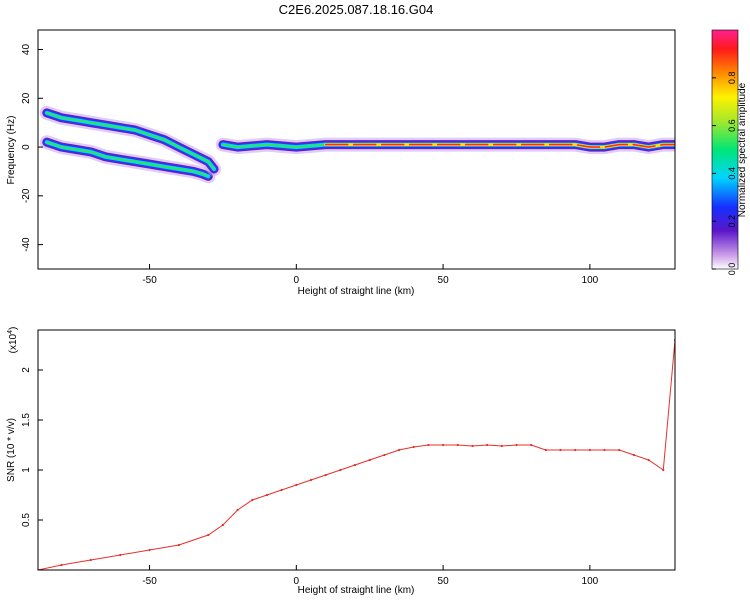  I want to click on y-tick-label: -40, so click(26, 244).